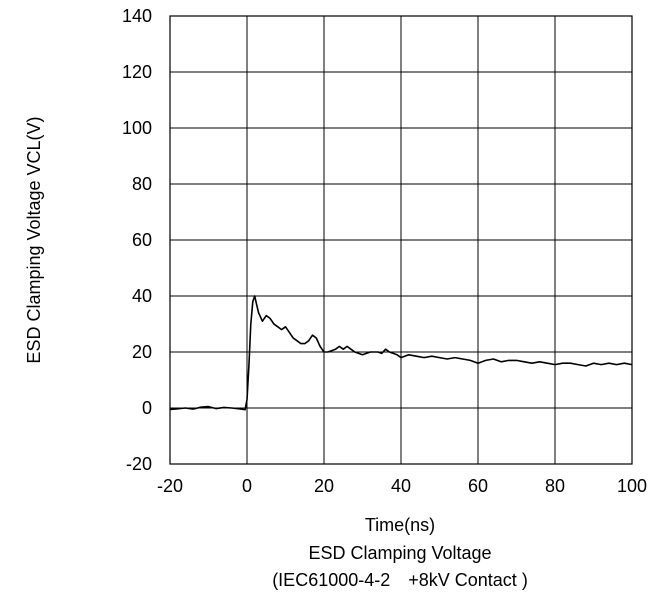 The width and height of the screenshot is (669, 597). I want to click on x-tick-label: 0, so click(247, 486).